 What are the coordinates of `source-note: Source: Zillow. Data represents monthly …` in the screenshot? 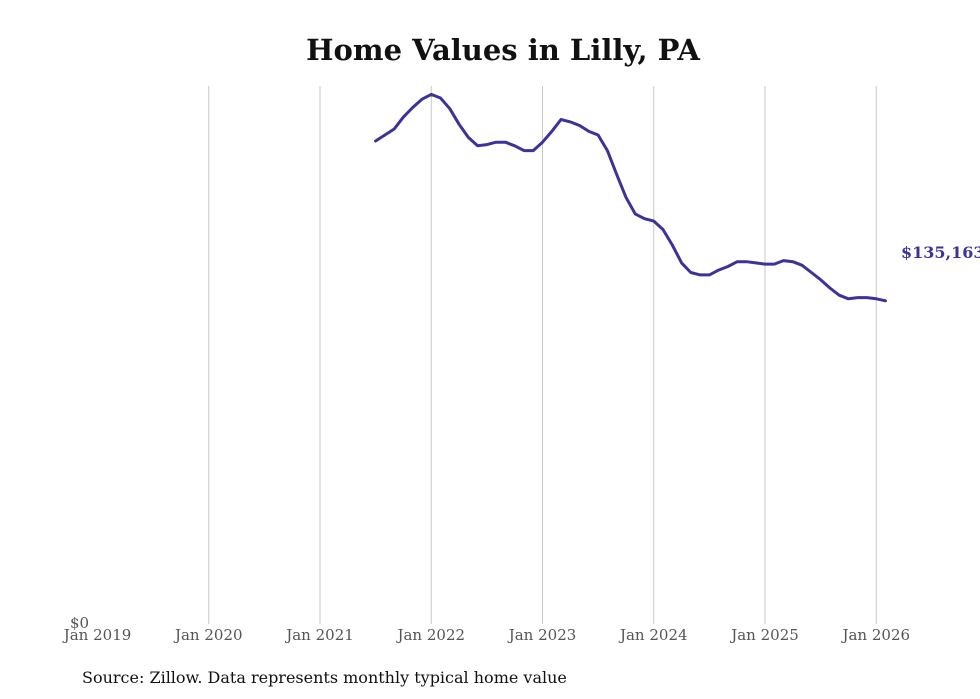 It's located at (324, 677).